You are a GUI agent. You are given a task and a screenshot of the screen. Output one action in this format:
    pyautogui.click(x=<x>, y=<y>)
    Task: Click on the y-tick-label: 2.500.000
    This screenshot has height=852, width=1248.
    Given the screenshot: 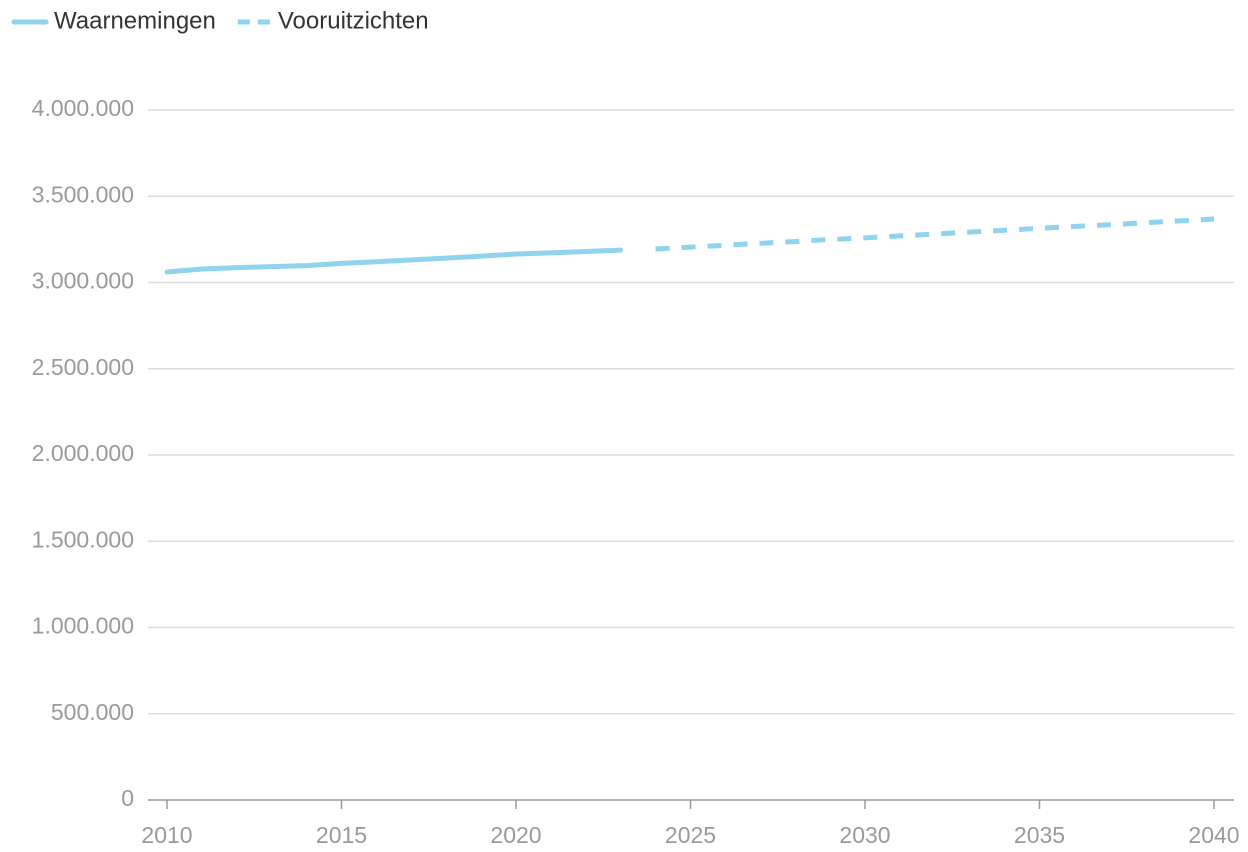 What is the action you would take?
    pyautogui.click(x=83, y=367)
    